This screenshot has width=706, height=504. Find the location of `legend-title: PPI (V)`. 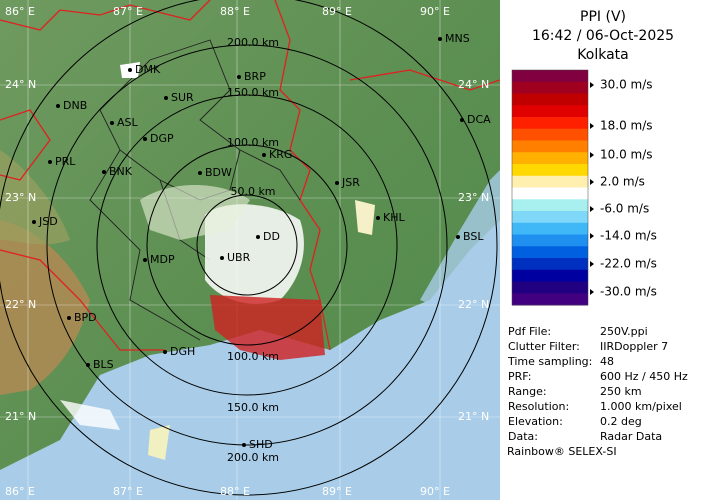

legend-title: PPI (V) is located at coordinates (603, 17).